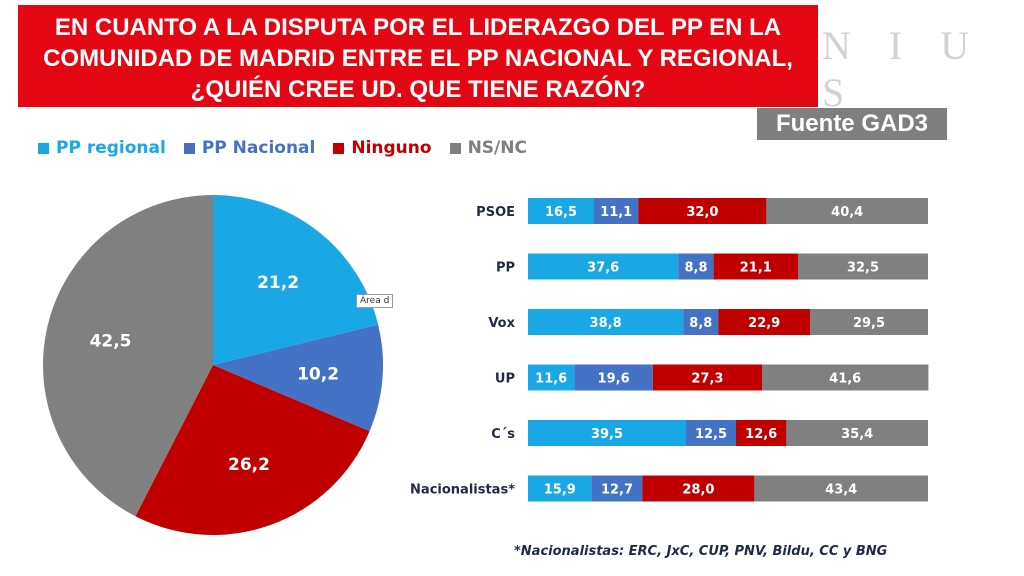  I want to click on legend-item-pp-nacional: PP Nacional, so click(249, 148).